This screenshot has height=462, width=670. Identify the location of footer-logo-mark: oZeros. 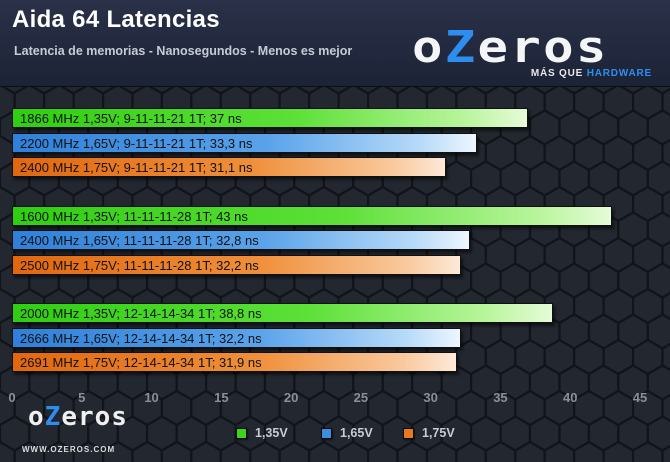
(78, 417).